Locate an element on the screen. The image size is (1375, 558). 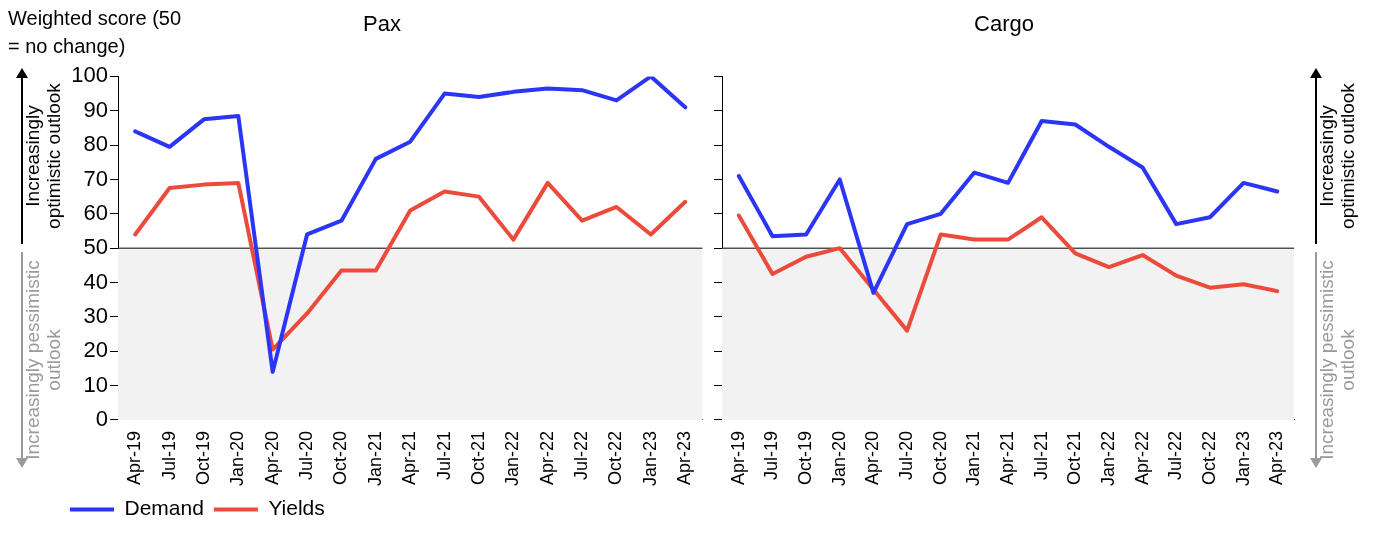
chart-title: Pax is located at coordinates (382, 24).